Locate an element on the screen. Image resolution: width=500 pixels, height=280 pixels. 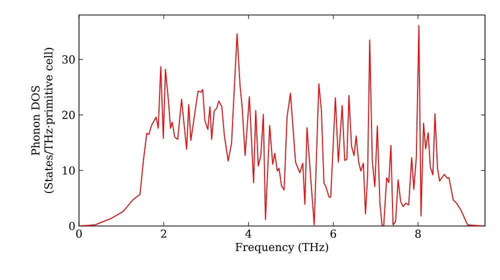
y-tick-label: 30 is located at coordinates (68, 59).